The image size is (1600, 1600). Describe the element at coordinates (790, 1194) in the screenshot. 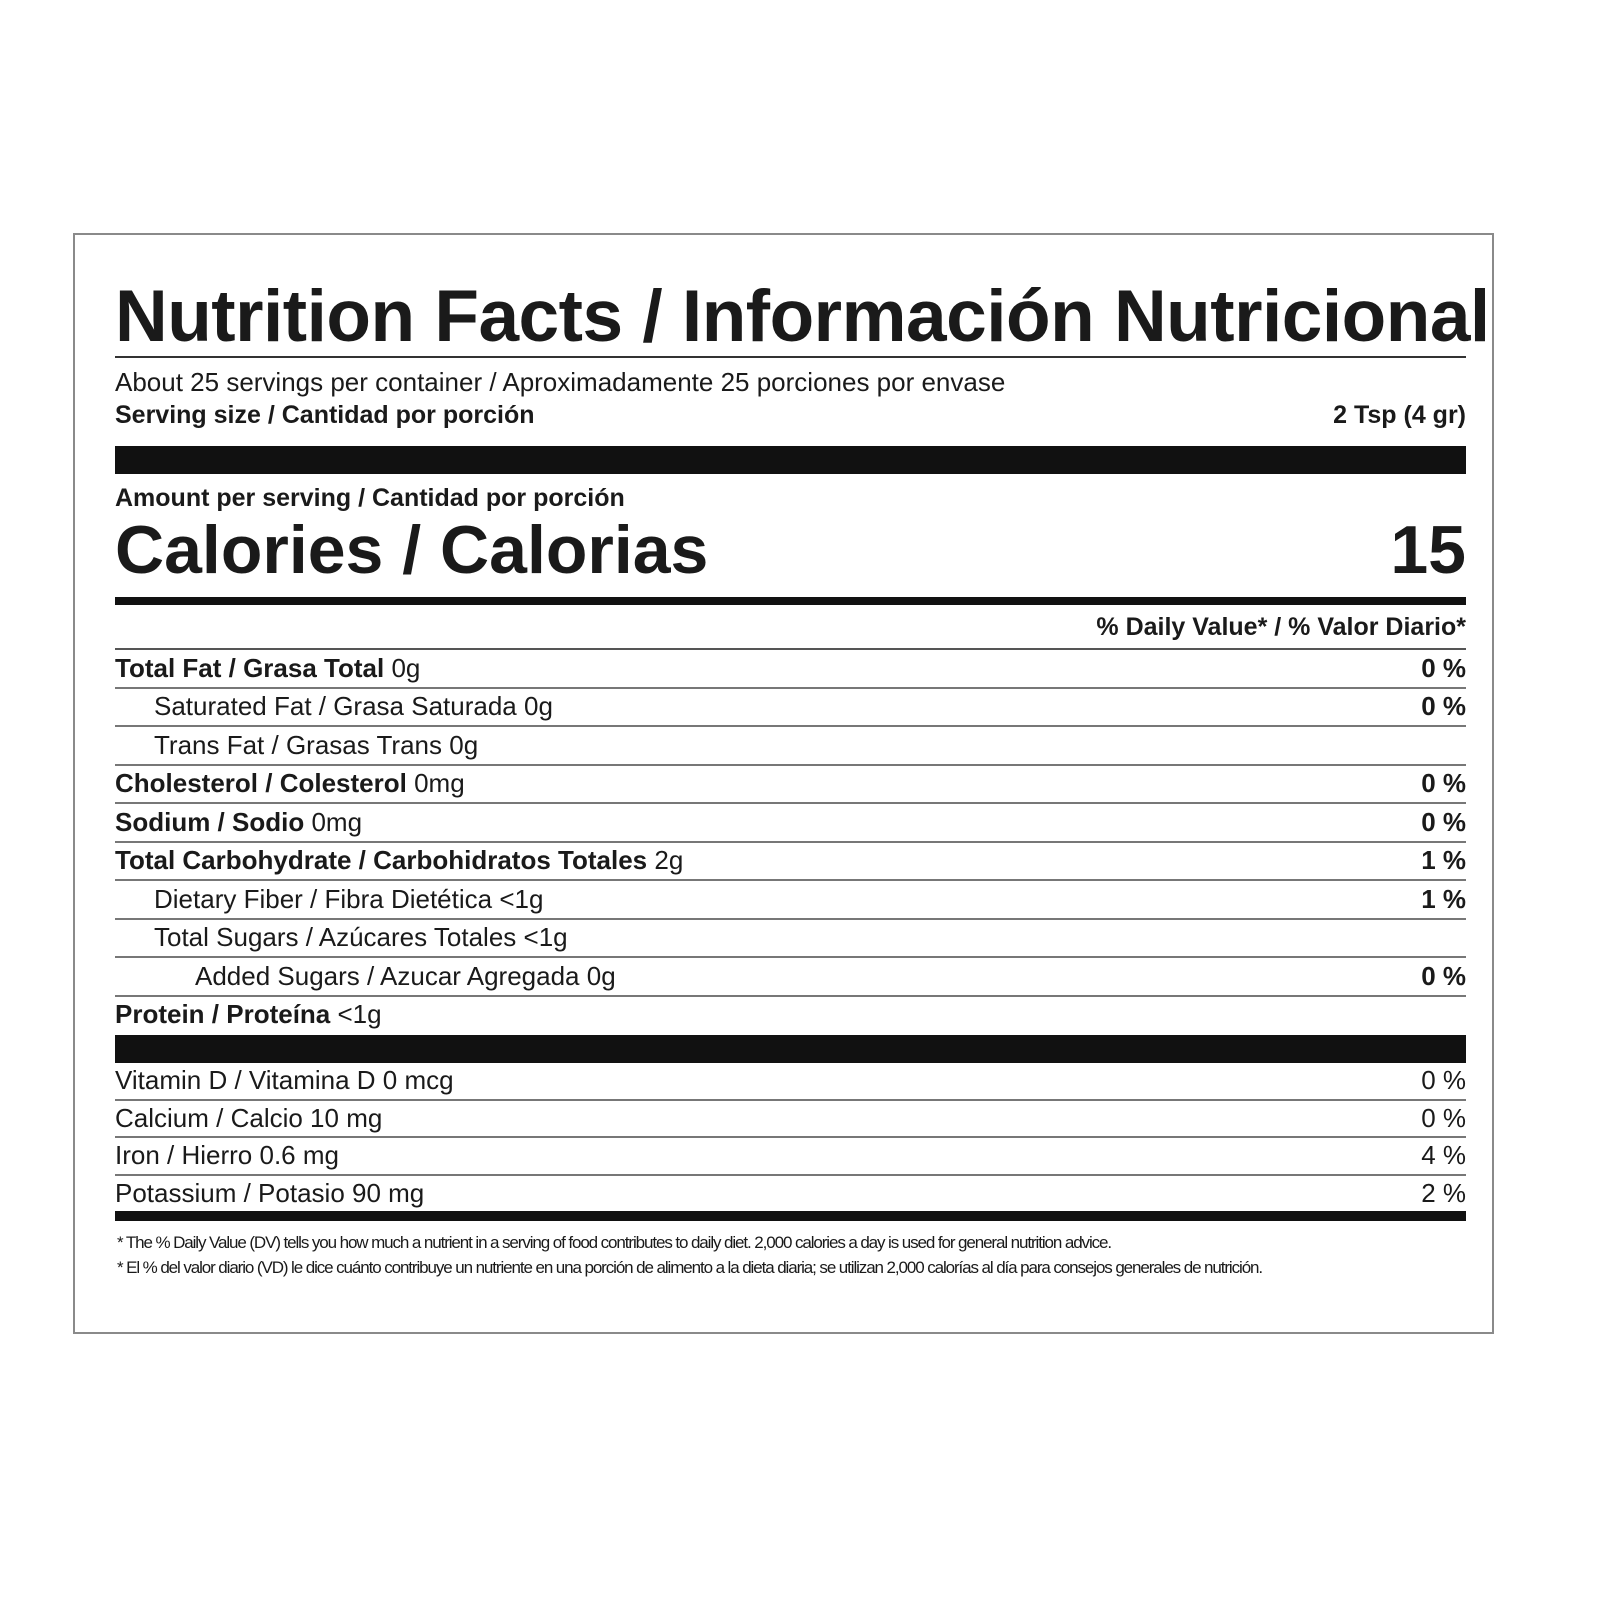

I see `vitamin-row: Potassium / Potasio 90 mg 2 %` at that location.